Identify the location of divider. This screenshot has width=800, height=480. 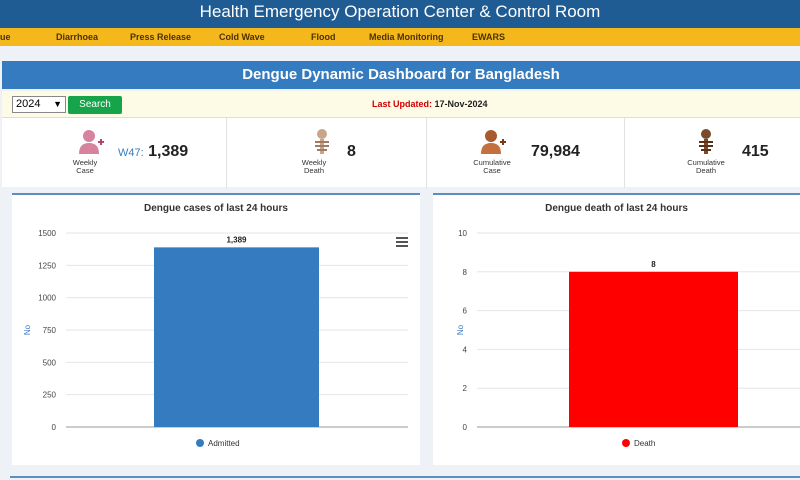
(405, 477).